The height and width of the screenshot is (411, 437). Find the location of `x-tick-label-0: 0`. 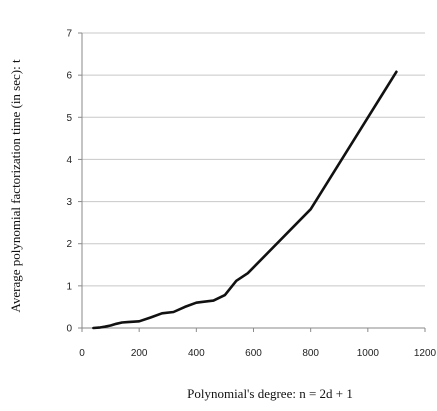

x-tick-label-0: 0 is located at coordinates (82, 353).